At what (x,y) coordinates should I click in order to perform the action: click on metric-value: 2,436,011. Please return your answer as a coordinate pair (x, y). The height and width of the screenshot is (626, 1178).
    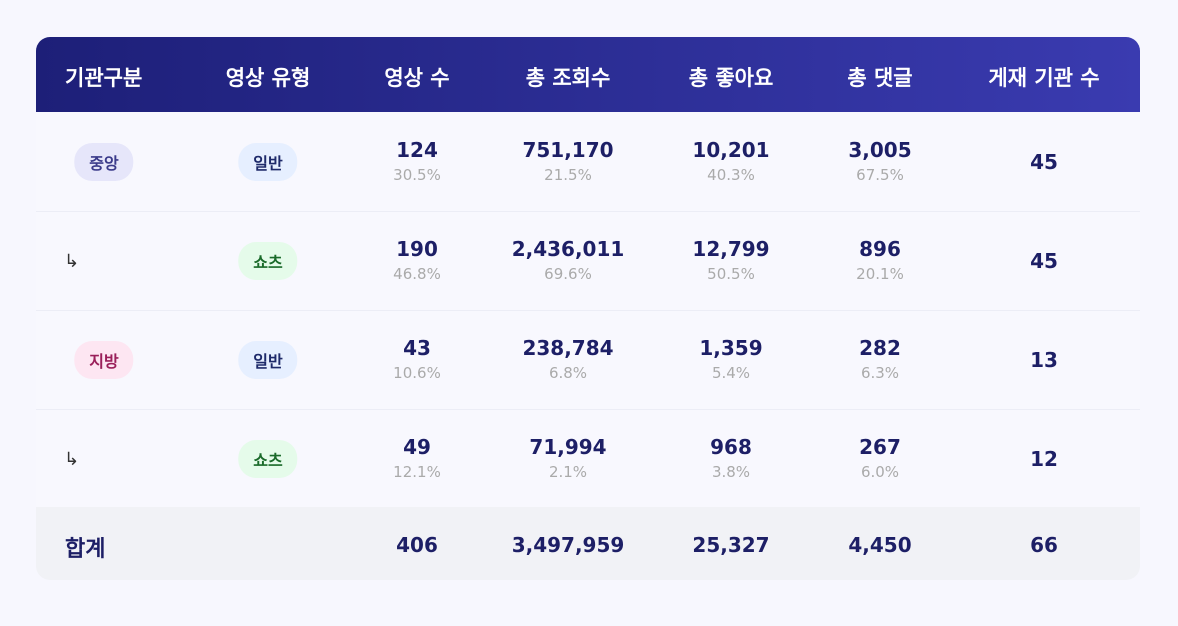
    Looking at the image, I should click on (568, 249).